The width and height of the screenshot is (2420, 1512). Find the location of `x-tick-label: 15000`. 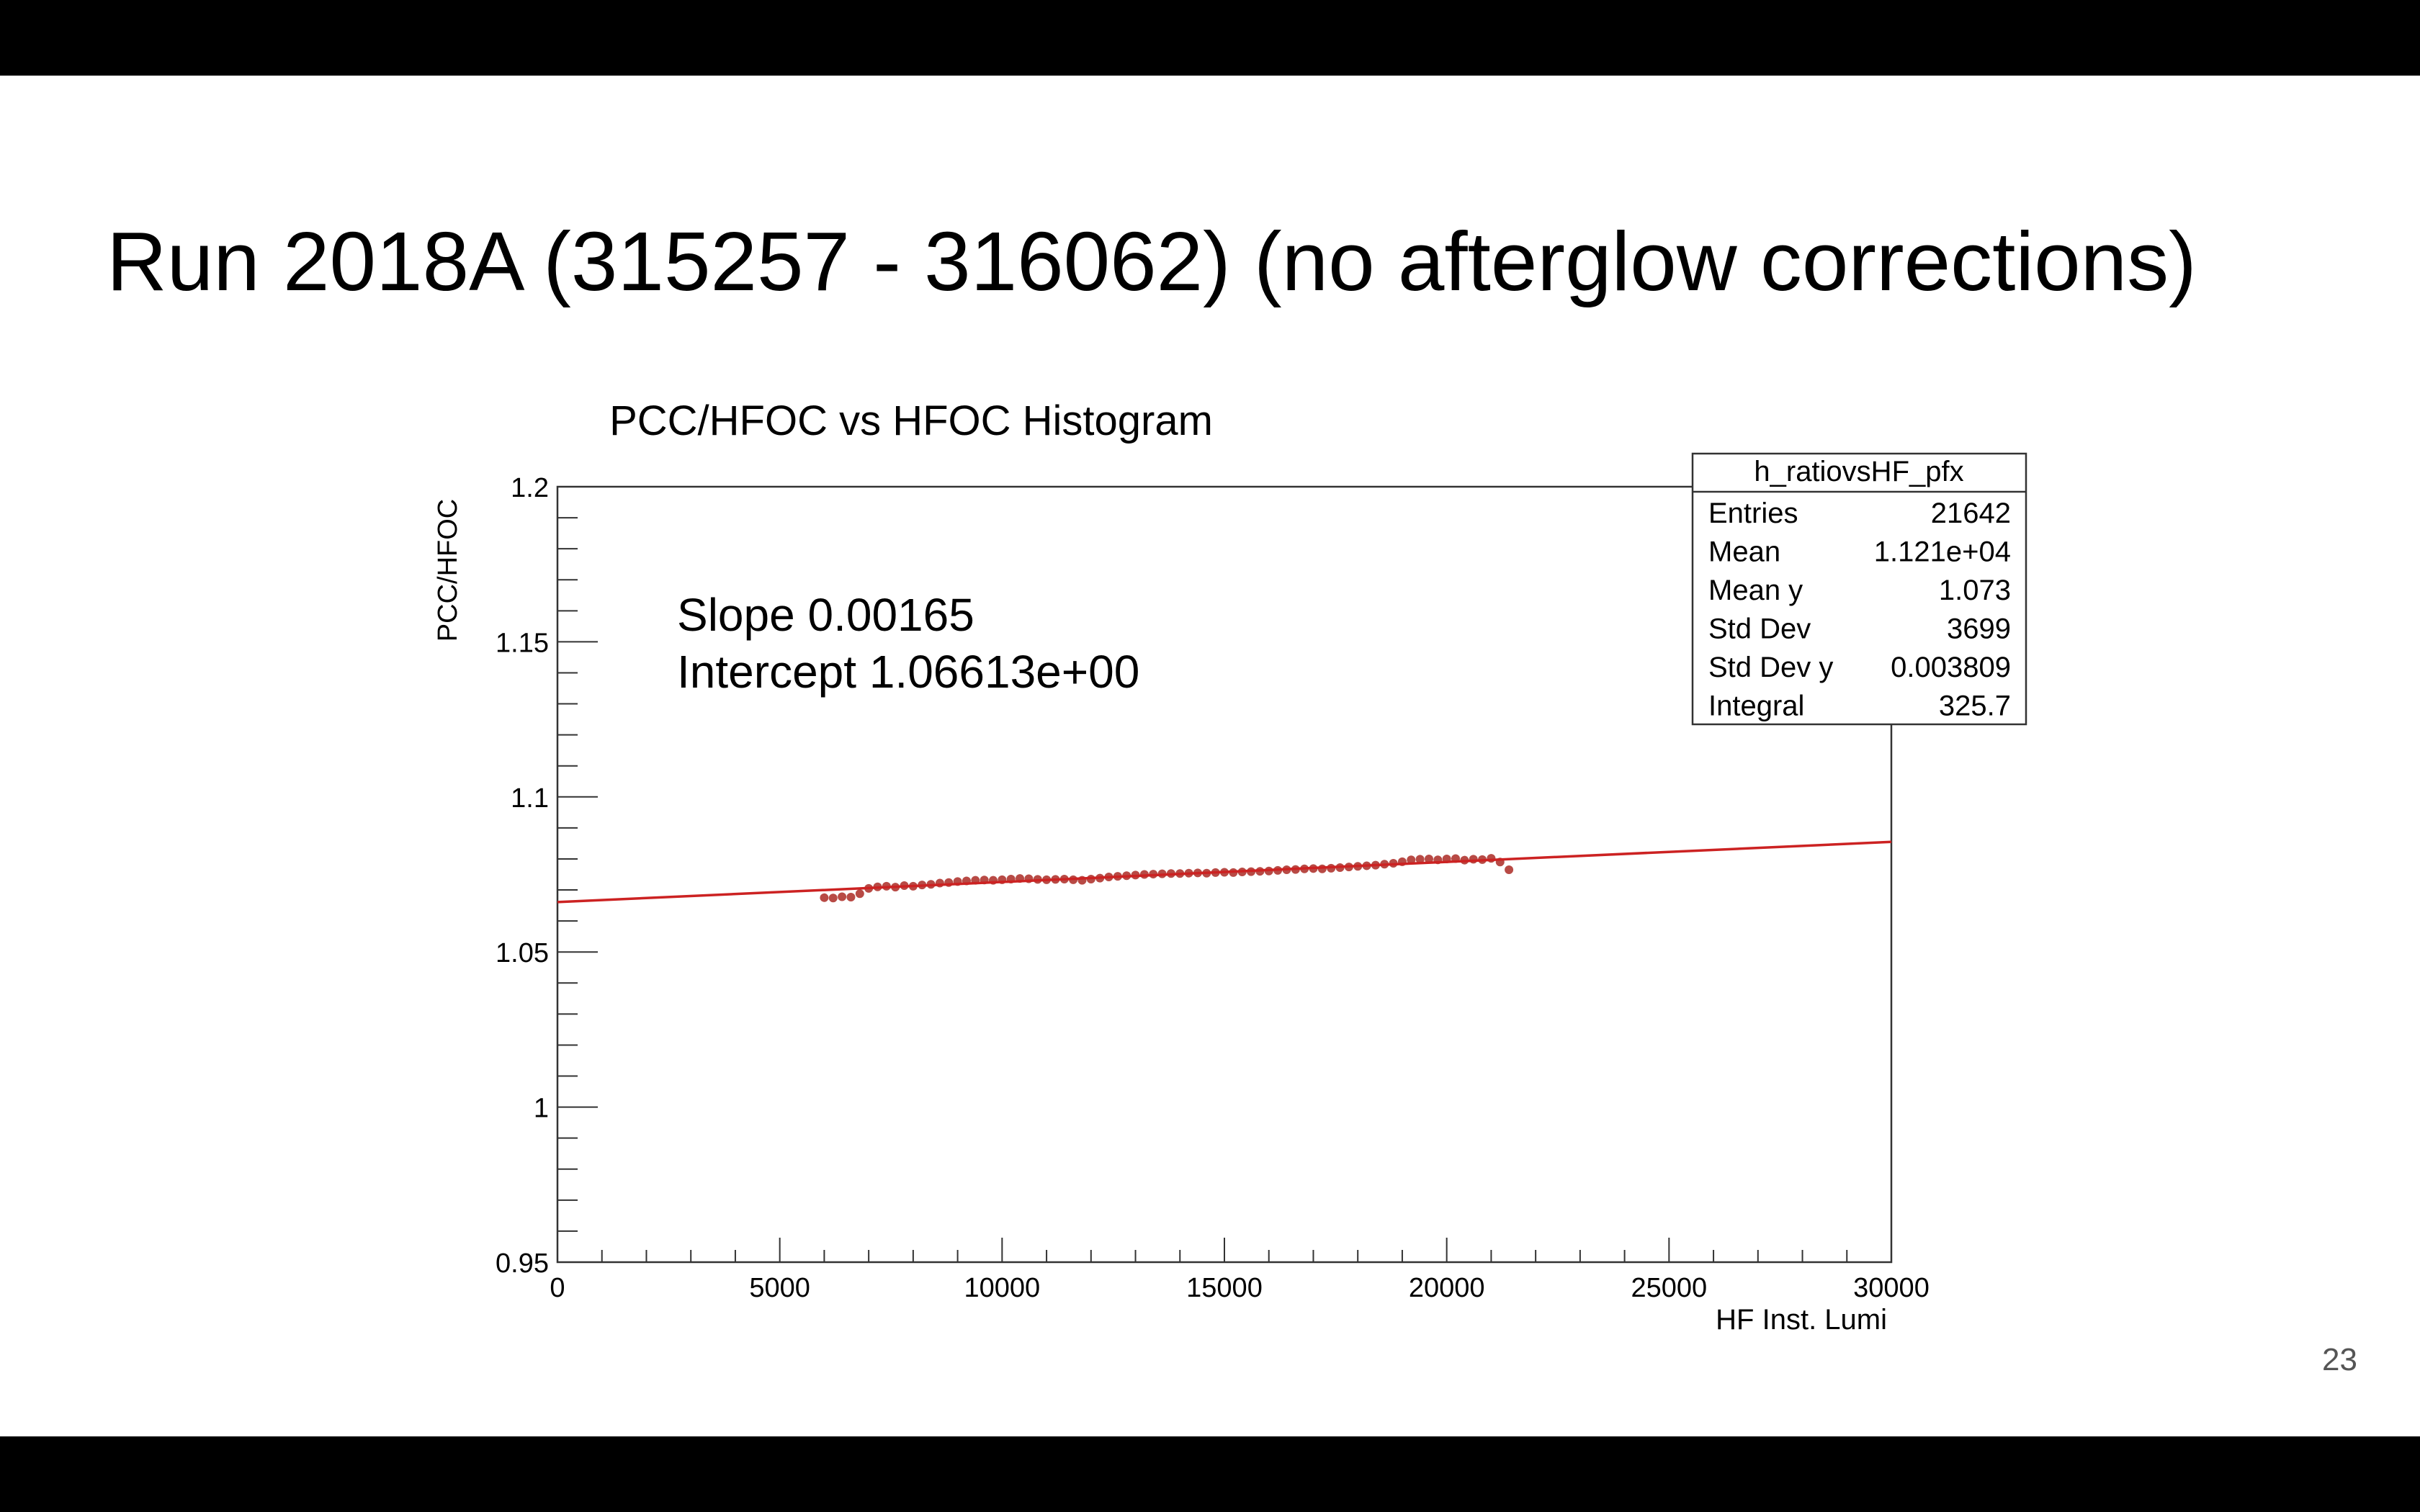

x-tick-label: 15000 is located at coordinates (1224, 1288).